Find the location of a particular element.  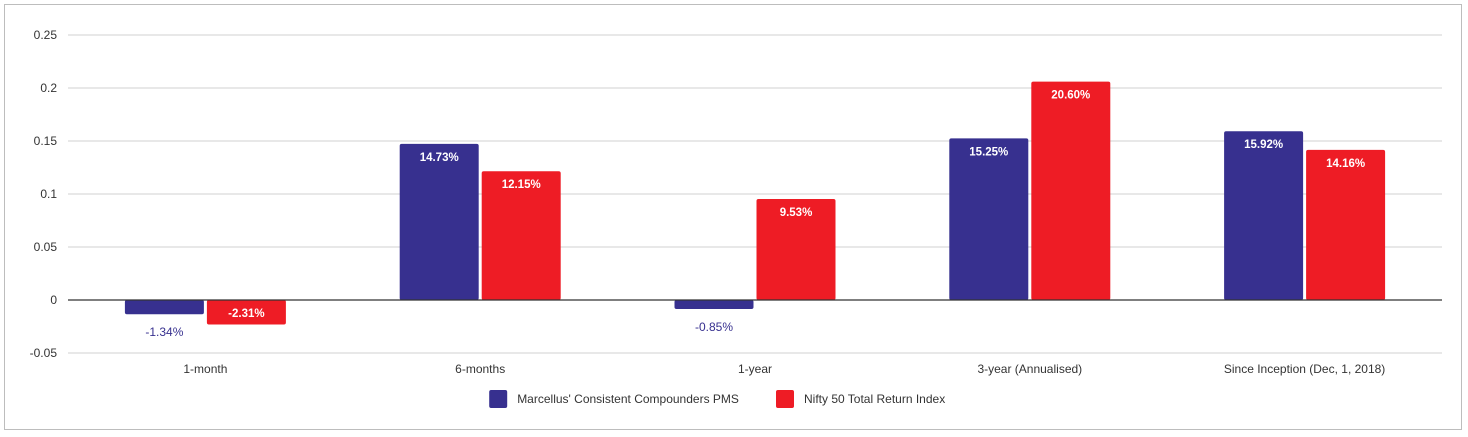

data-label: -2.31% is located at coordinates (246, 314).